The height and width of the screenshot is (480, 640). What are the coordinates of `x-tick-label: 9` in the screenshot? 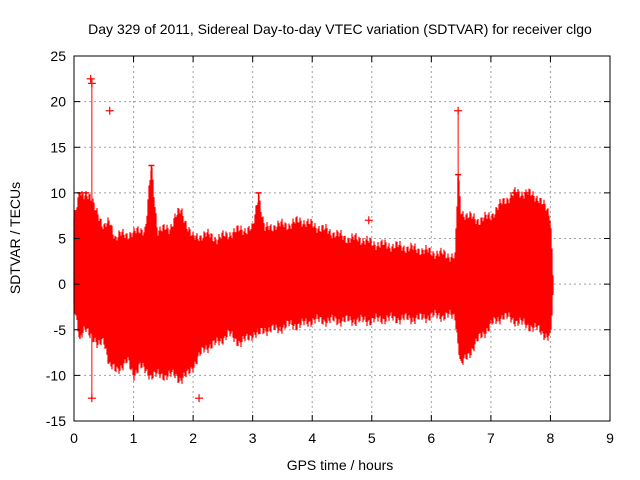 It's located at (610, 438).